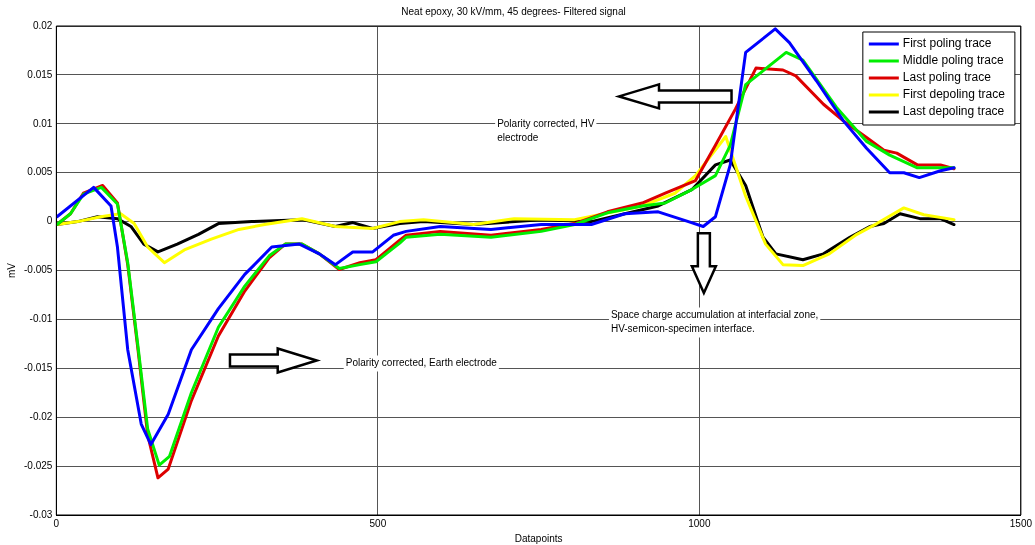 The image size is (1035, 545). Describe the element at coordinates (40, 172) in the screenshot. I see `y-tick-label: 0.005` at that location.